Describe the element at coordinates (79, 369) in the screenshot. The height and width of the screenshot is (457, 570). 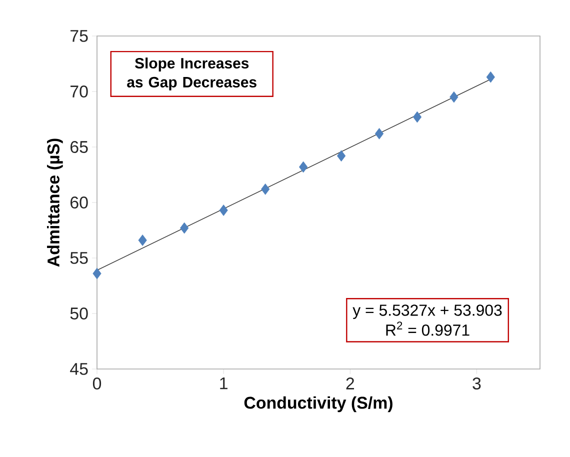
I see `y-tick-label: 45` at that location.